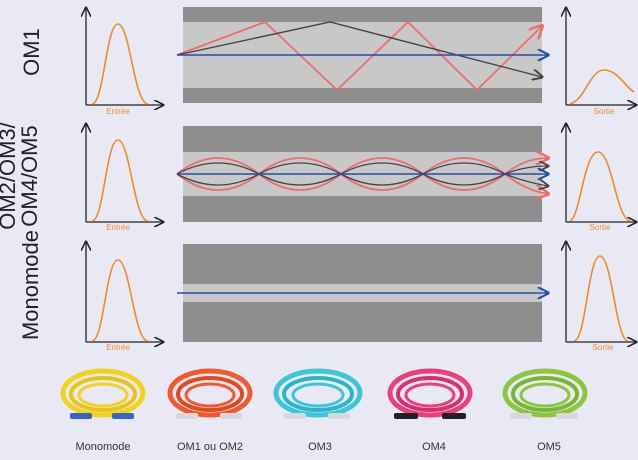 This screenshot has width=638, height=460. Describe the element at coordinates (210, 447) in the screenshot. I see `cable-caption-om1-om2: OM1 ou OM2` at that location.